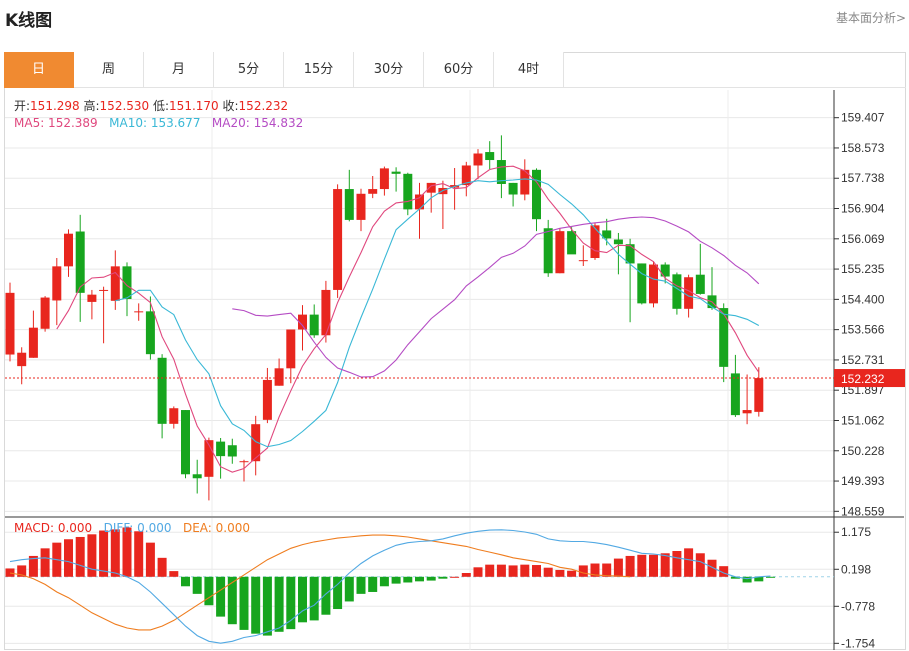  I want to click on tab-period-2: 月, so click(179, 70).